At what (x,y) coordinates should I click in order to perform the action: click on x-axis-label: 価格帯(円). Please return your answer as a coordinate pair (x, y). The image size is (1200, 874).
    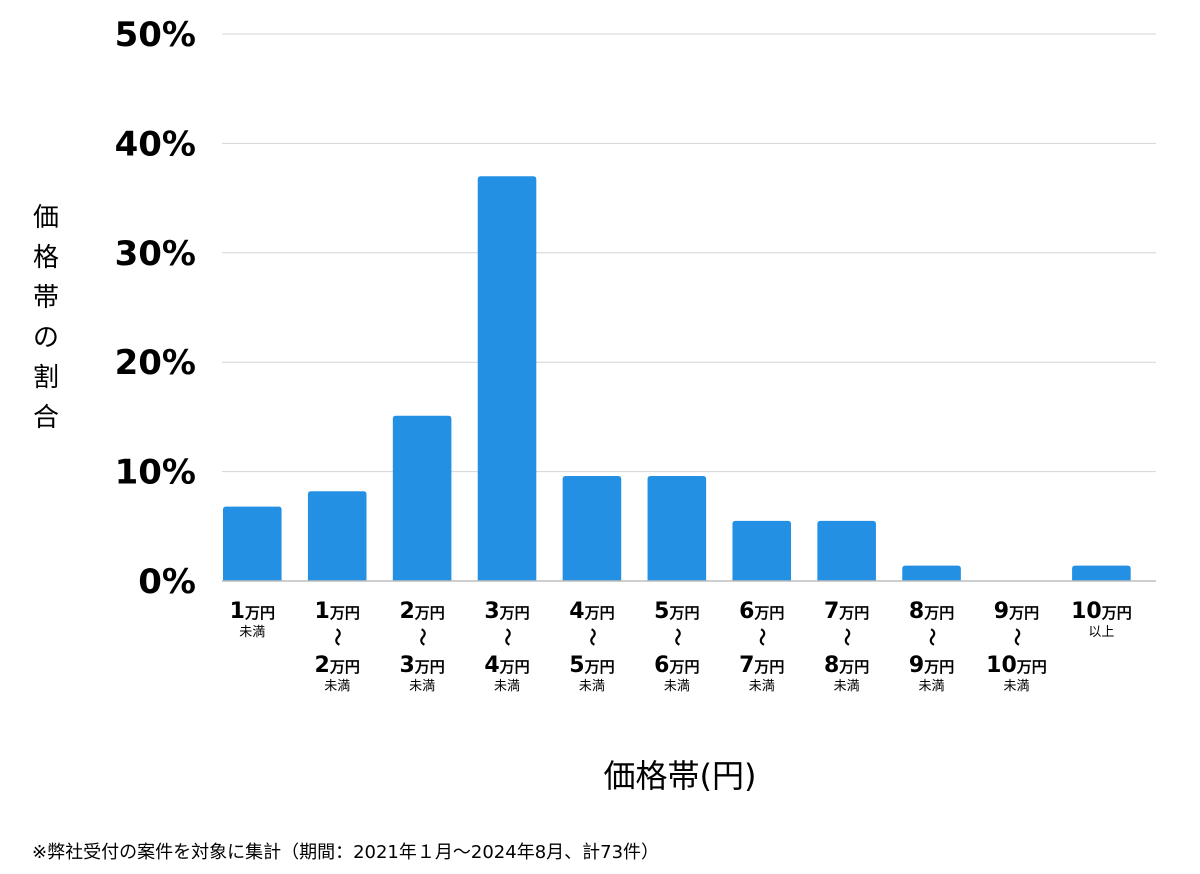
    Looking at the image, I should click on (680, 776).